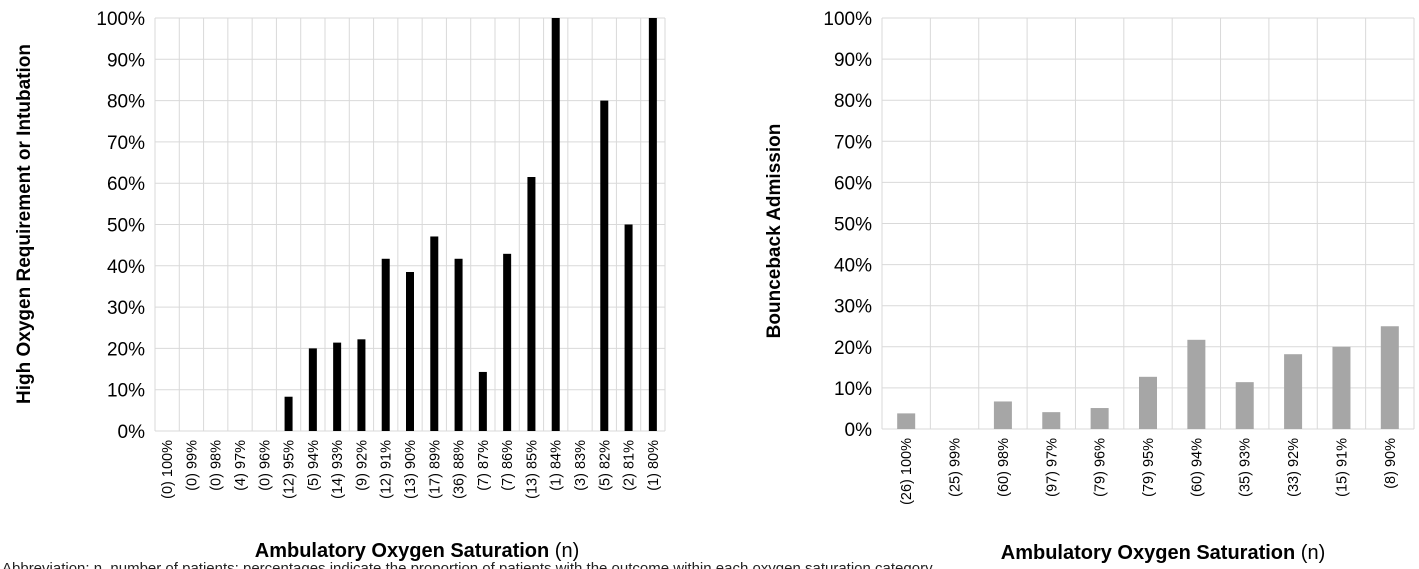  Describe the element at coordinates (314, 465) in the screenshot. I see `left-chart-x-tick-label: (5) 94%` at that location.